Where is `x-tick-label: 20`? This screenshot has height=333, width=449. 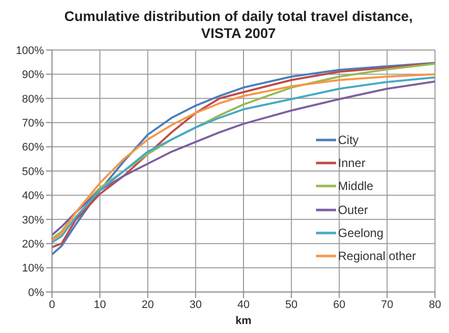 x-tick-label: 20 is located at coordinates (148, 304).